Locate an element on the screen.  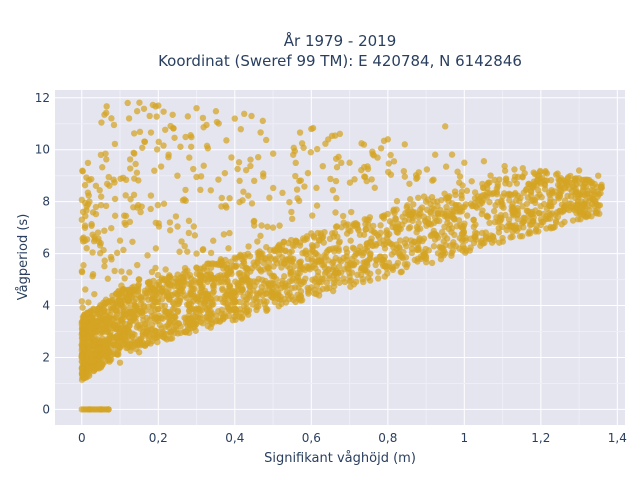
x-tick-label: 1,4 is located at coordinates (617, 438).